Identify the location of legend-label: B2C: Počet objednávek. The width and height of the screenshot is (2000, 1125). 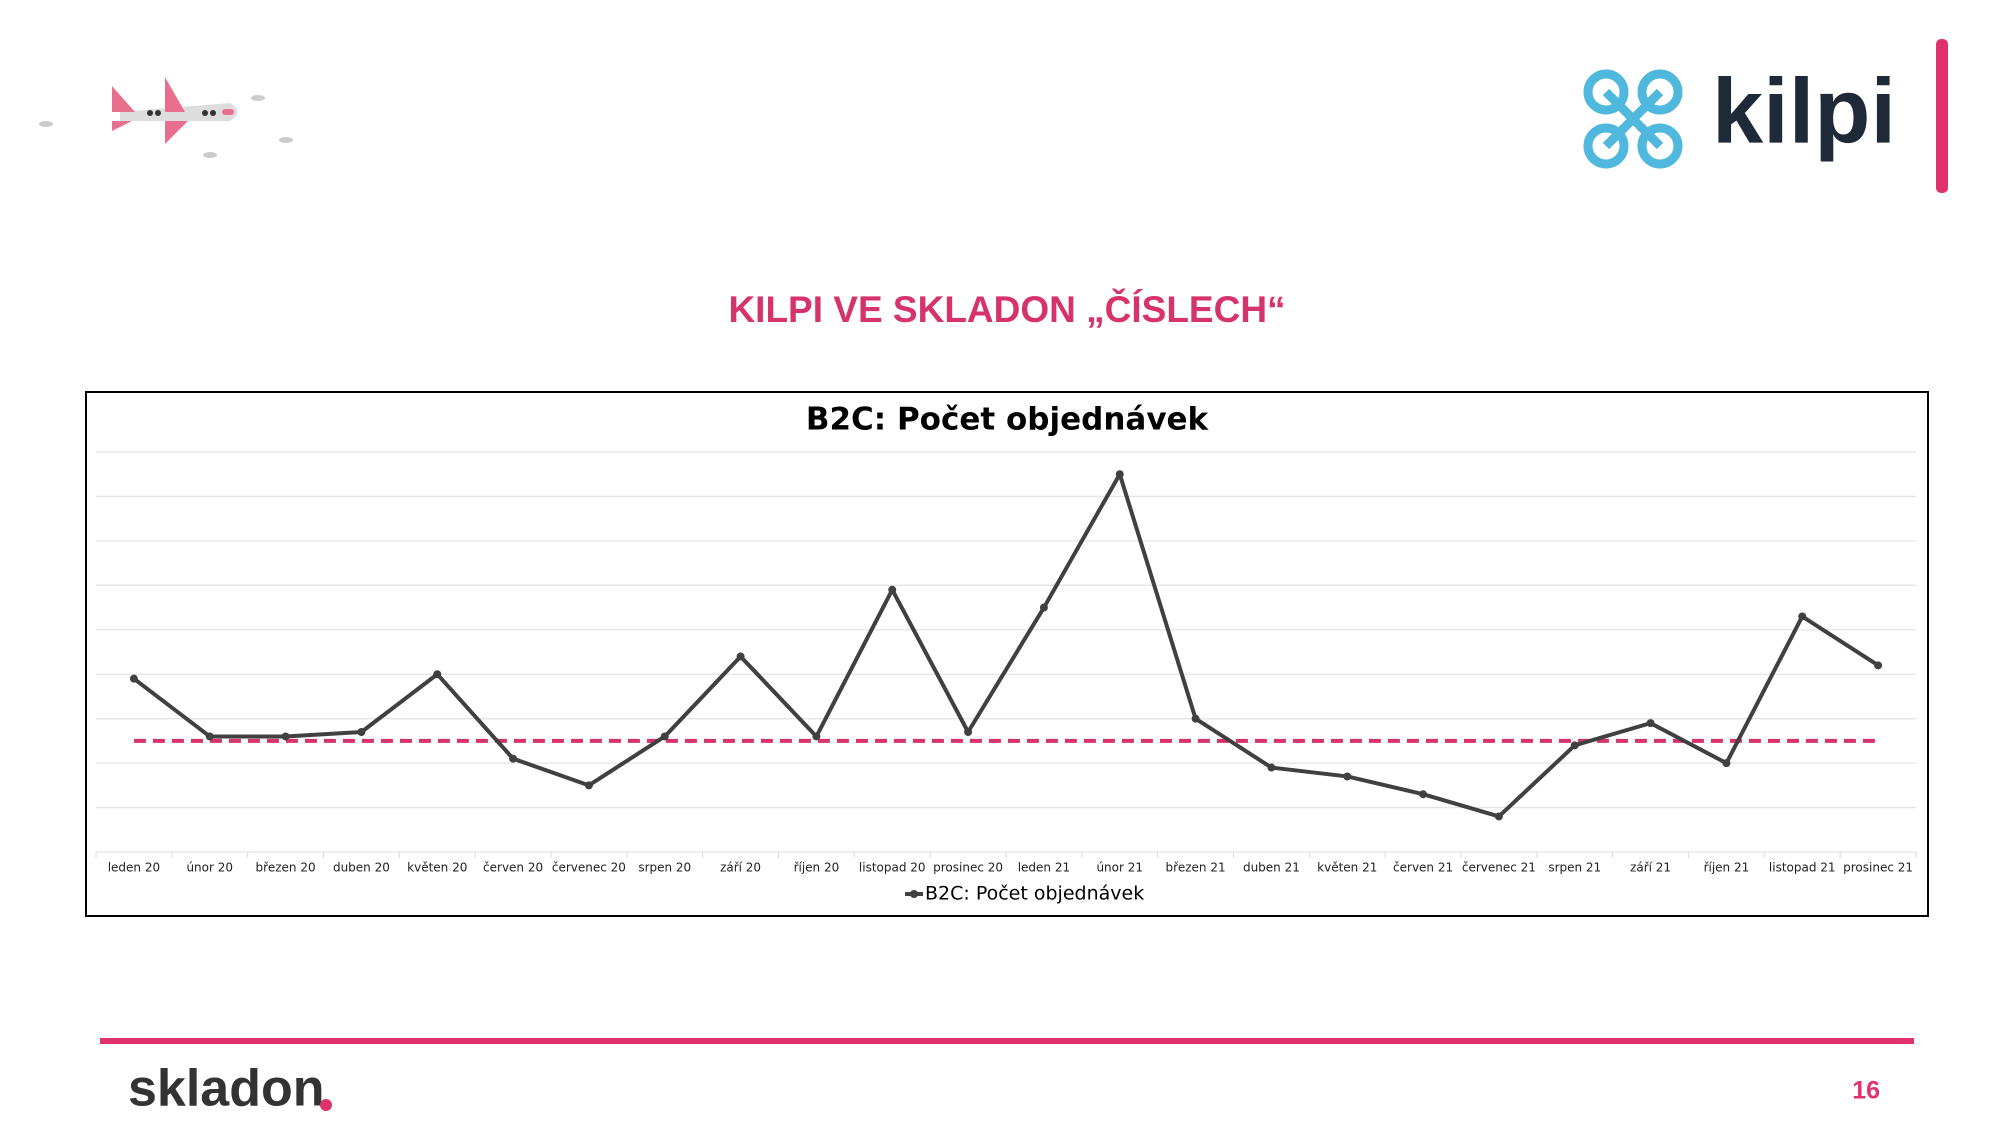
(1034, 894).